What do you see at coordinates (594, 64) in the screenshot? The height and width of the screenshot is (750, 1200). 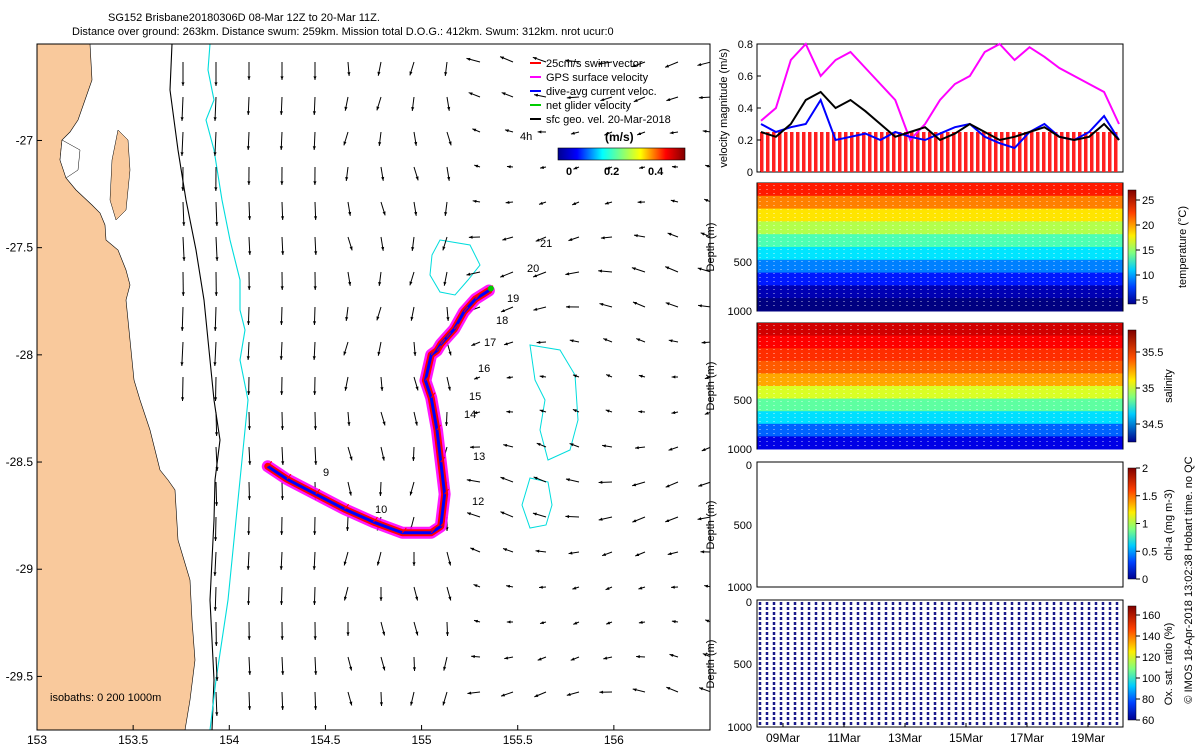 I see `legend-item-0: 25cm/s swim vector` at bounding box center [594, 64].